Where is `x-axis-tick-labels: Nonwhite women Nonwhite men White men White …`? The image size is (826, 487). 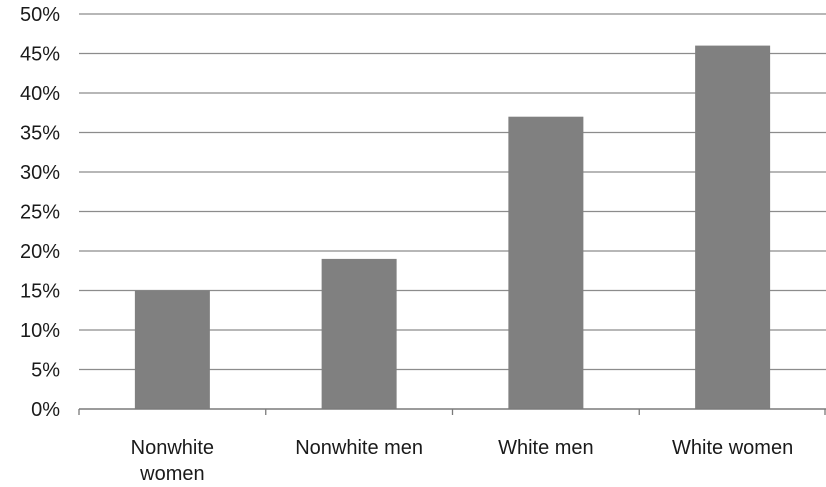 x-axis-tick-labels: Nonwhite women Nonwhite men White men White … is located at coordinates (462, 461).